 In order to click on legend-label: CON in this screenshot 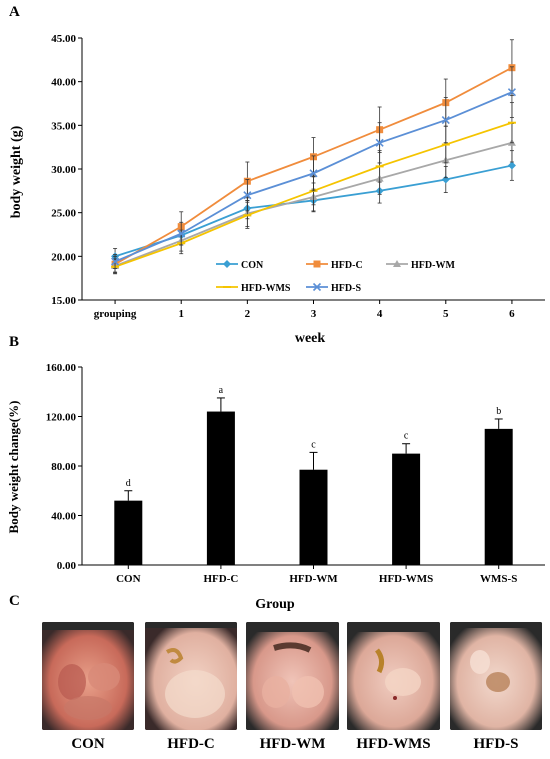, I will do `click(252, 265)`.